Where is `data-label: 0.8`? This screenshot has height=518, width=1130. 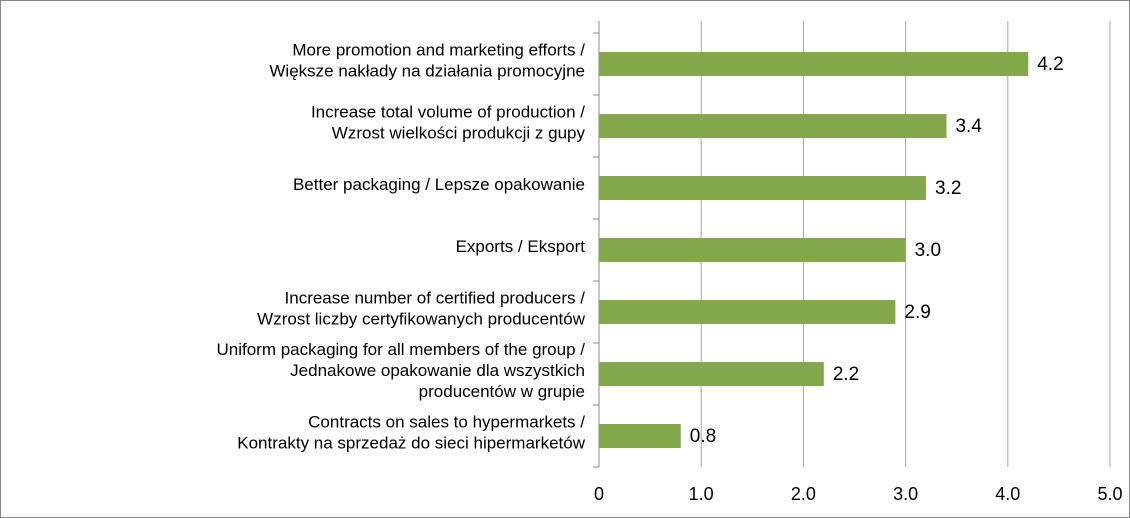
data-label: 0.8 is located at coordinates (703, 436).